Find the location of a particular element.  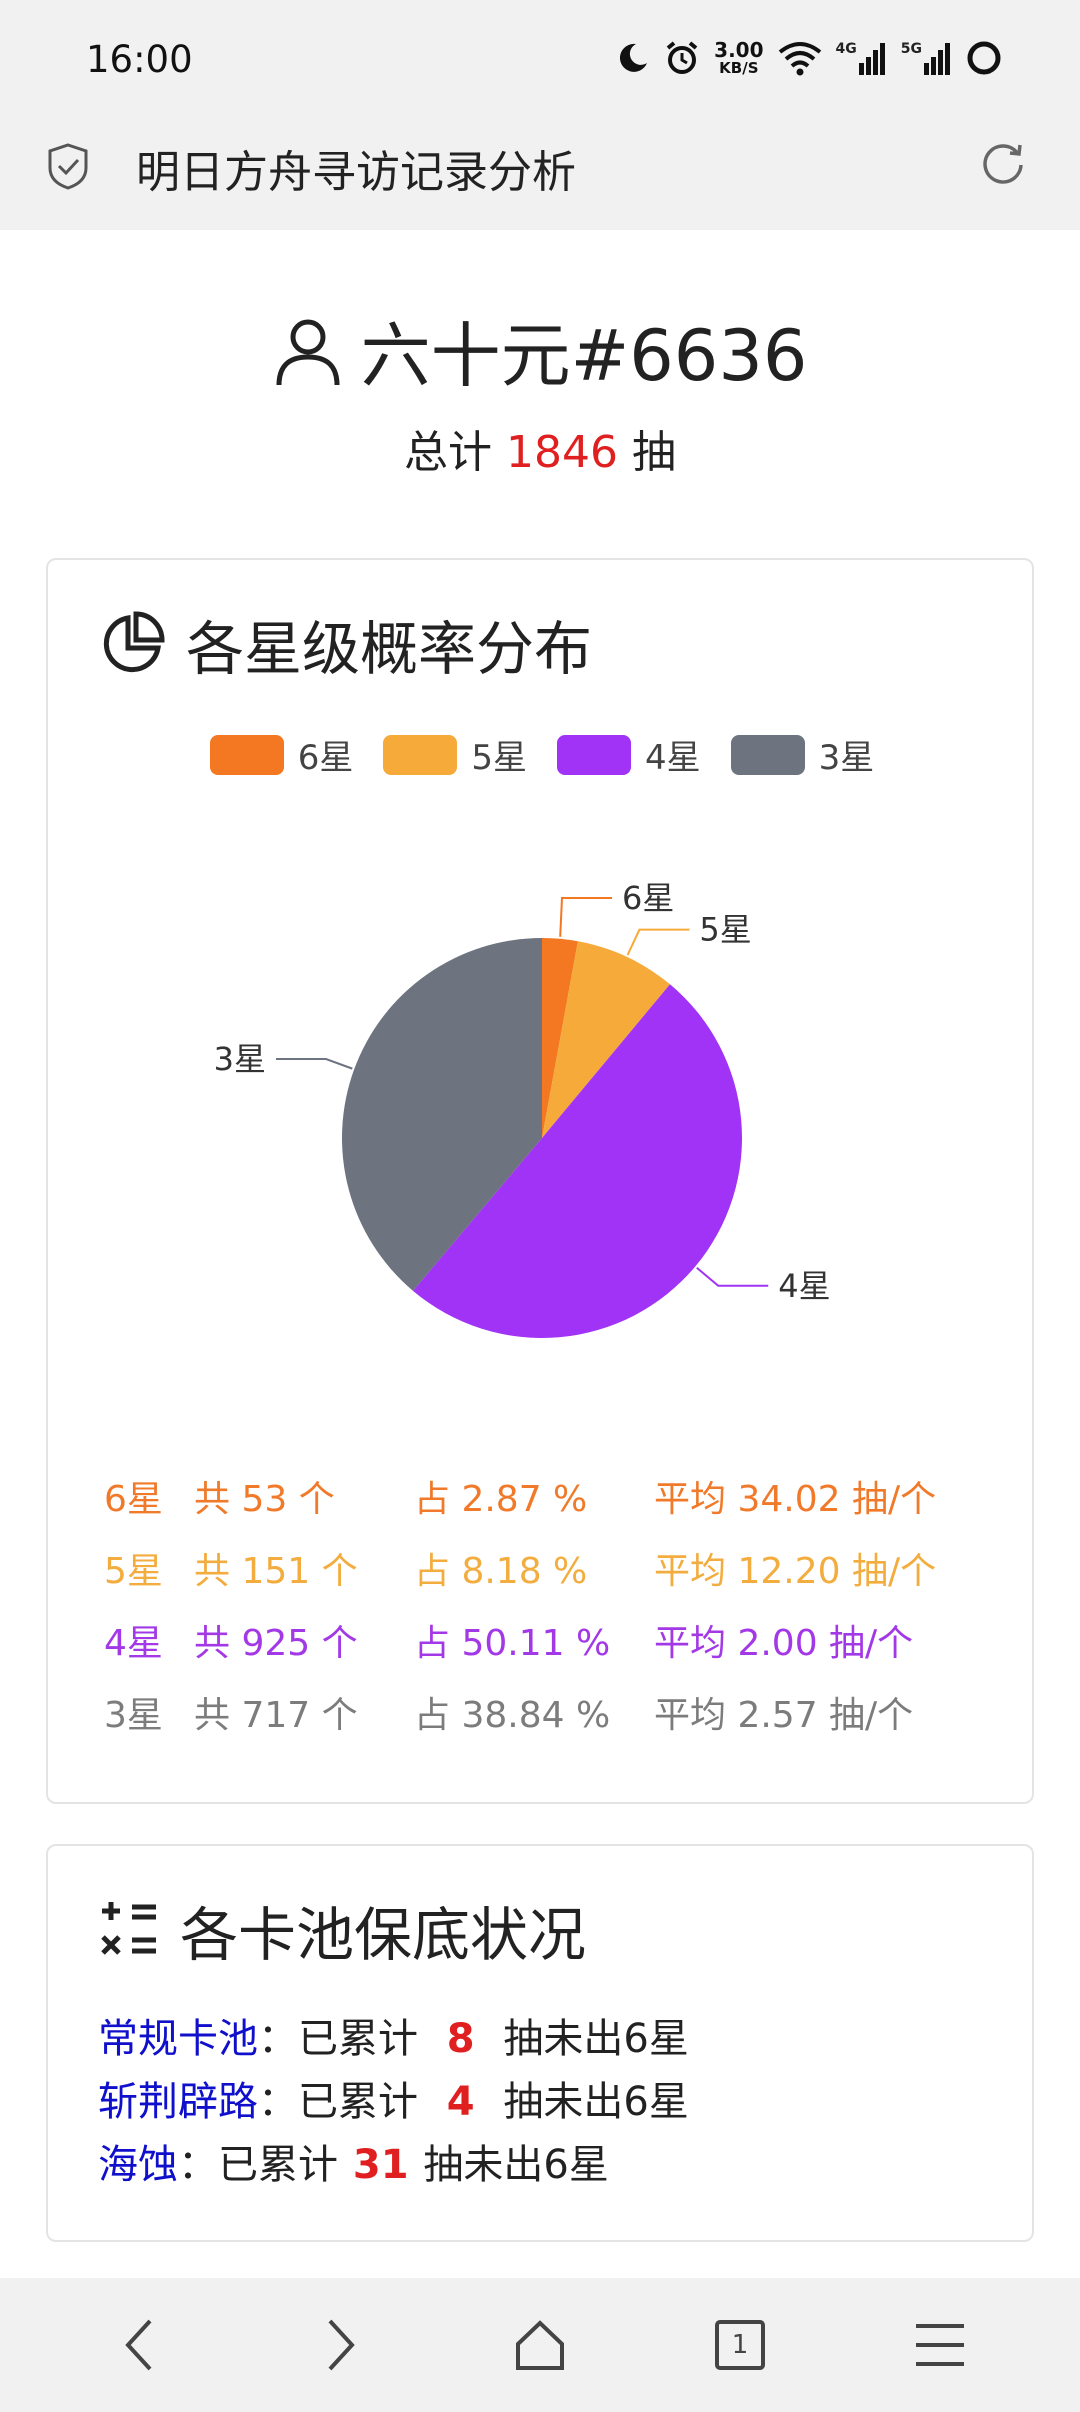

alarm-icon is located at coordinates (682, 57).